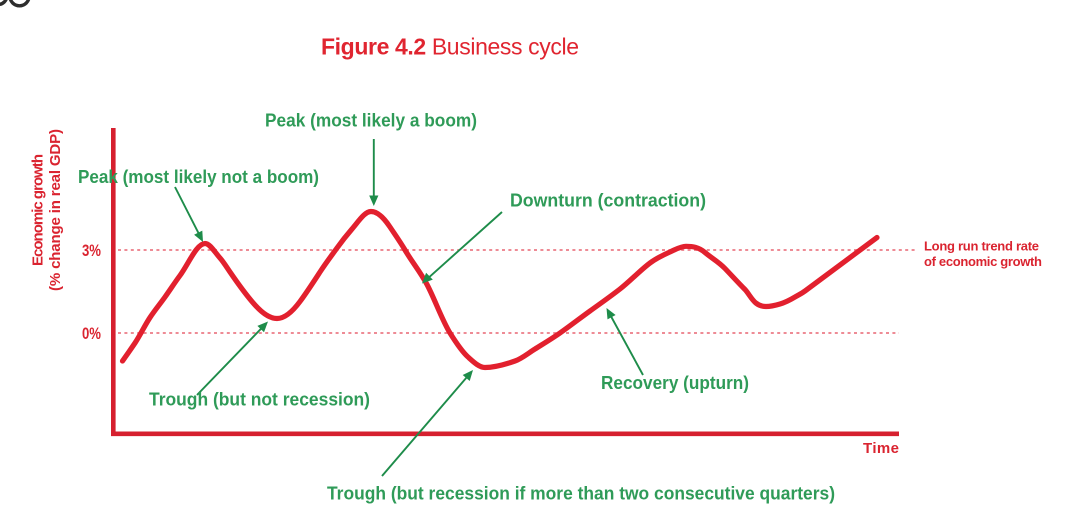  Describe the element at coordinates (981, 246) in the screenshot. I see `svg-text: Long run trend rate` at that location.